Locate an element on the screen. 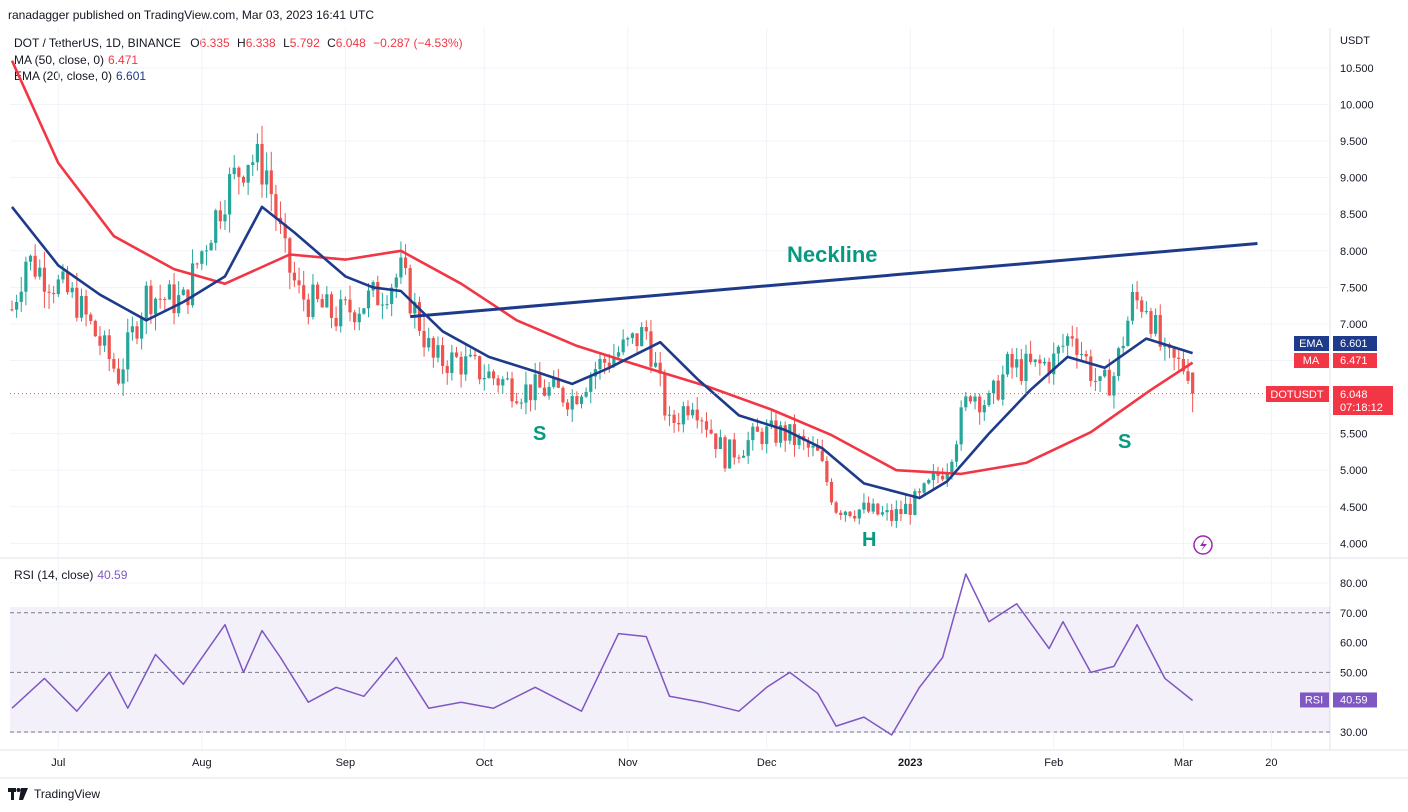 The width and height of the screenshot is (1408, 812). ma-legend: MA (50, close, 0) 6.471 is located at coordinates (76, 60).